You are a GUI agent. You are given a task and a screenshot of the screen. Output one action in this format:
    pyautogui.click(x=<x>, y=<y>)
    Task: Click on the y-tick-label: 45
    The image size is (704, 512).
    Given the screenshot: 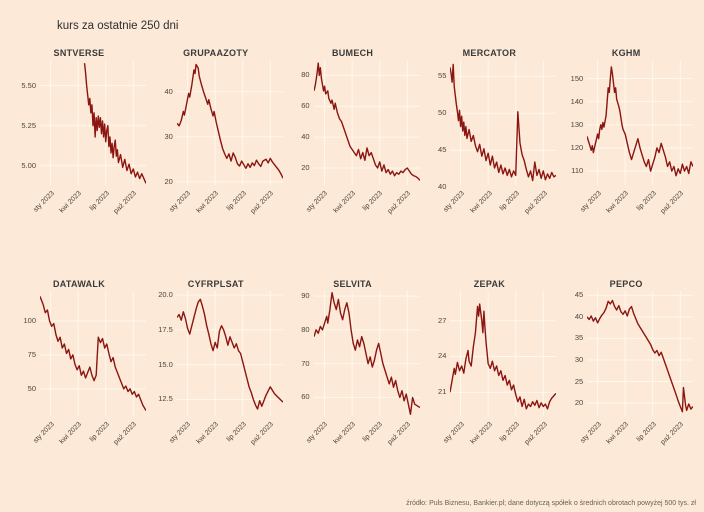 What is the action you would take?
    pyautogui.click(x=442, y=150)
    